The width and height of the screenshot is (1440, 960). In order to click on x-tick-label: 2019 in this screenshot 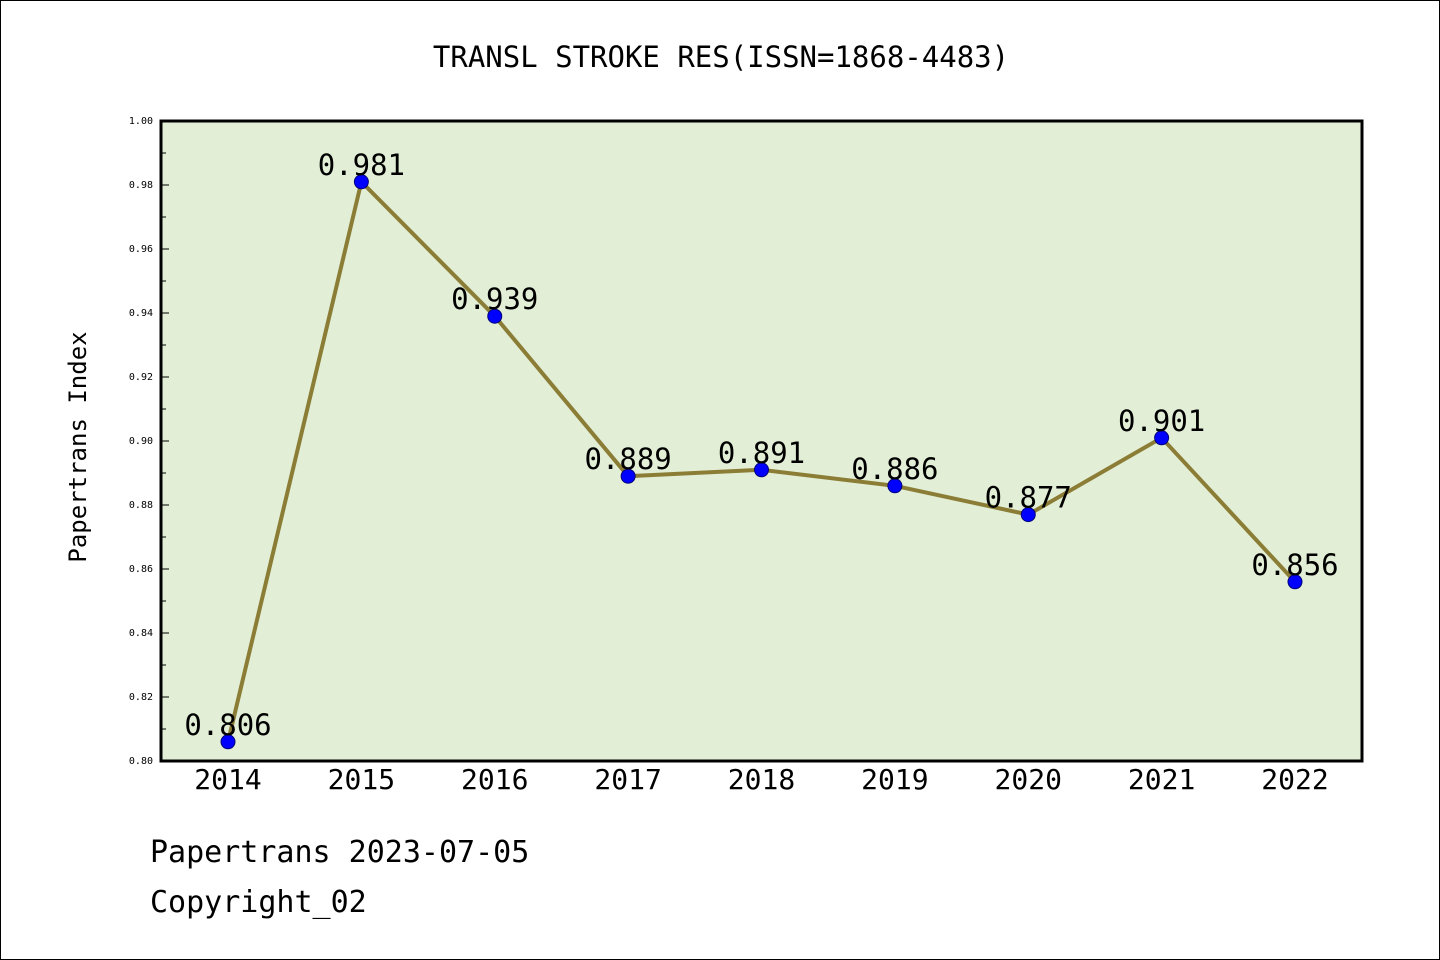, I will do `click(894, 779)`.